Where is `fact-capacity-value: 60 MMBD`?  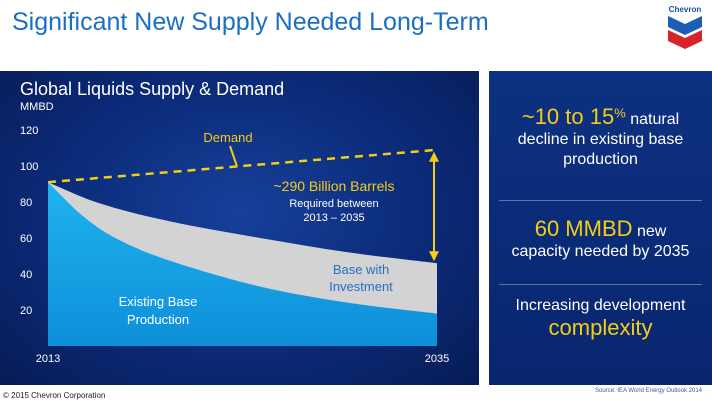 fact-capacity-value: 60 MMBD is located at coordinates (583, 228).